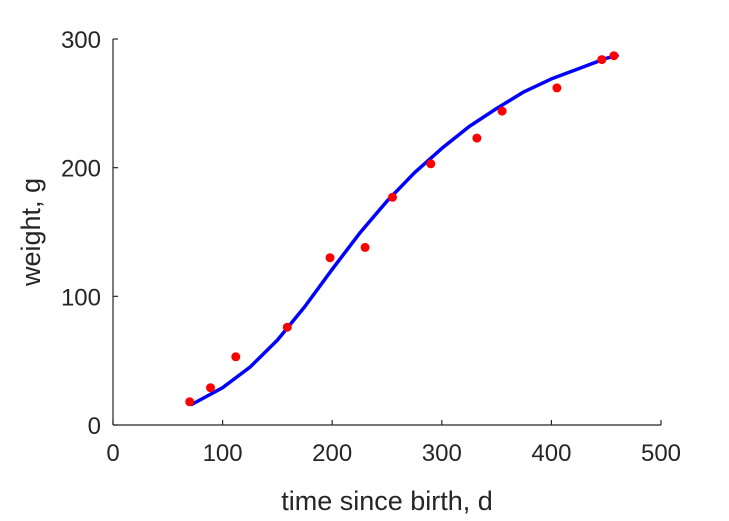 The image size is (729, 521). I want to click on y-tick-label: 300, so click(81, 40).